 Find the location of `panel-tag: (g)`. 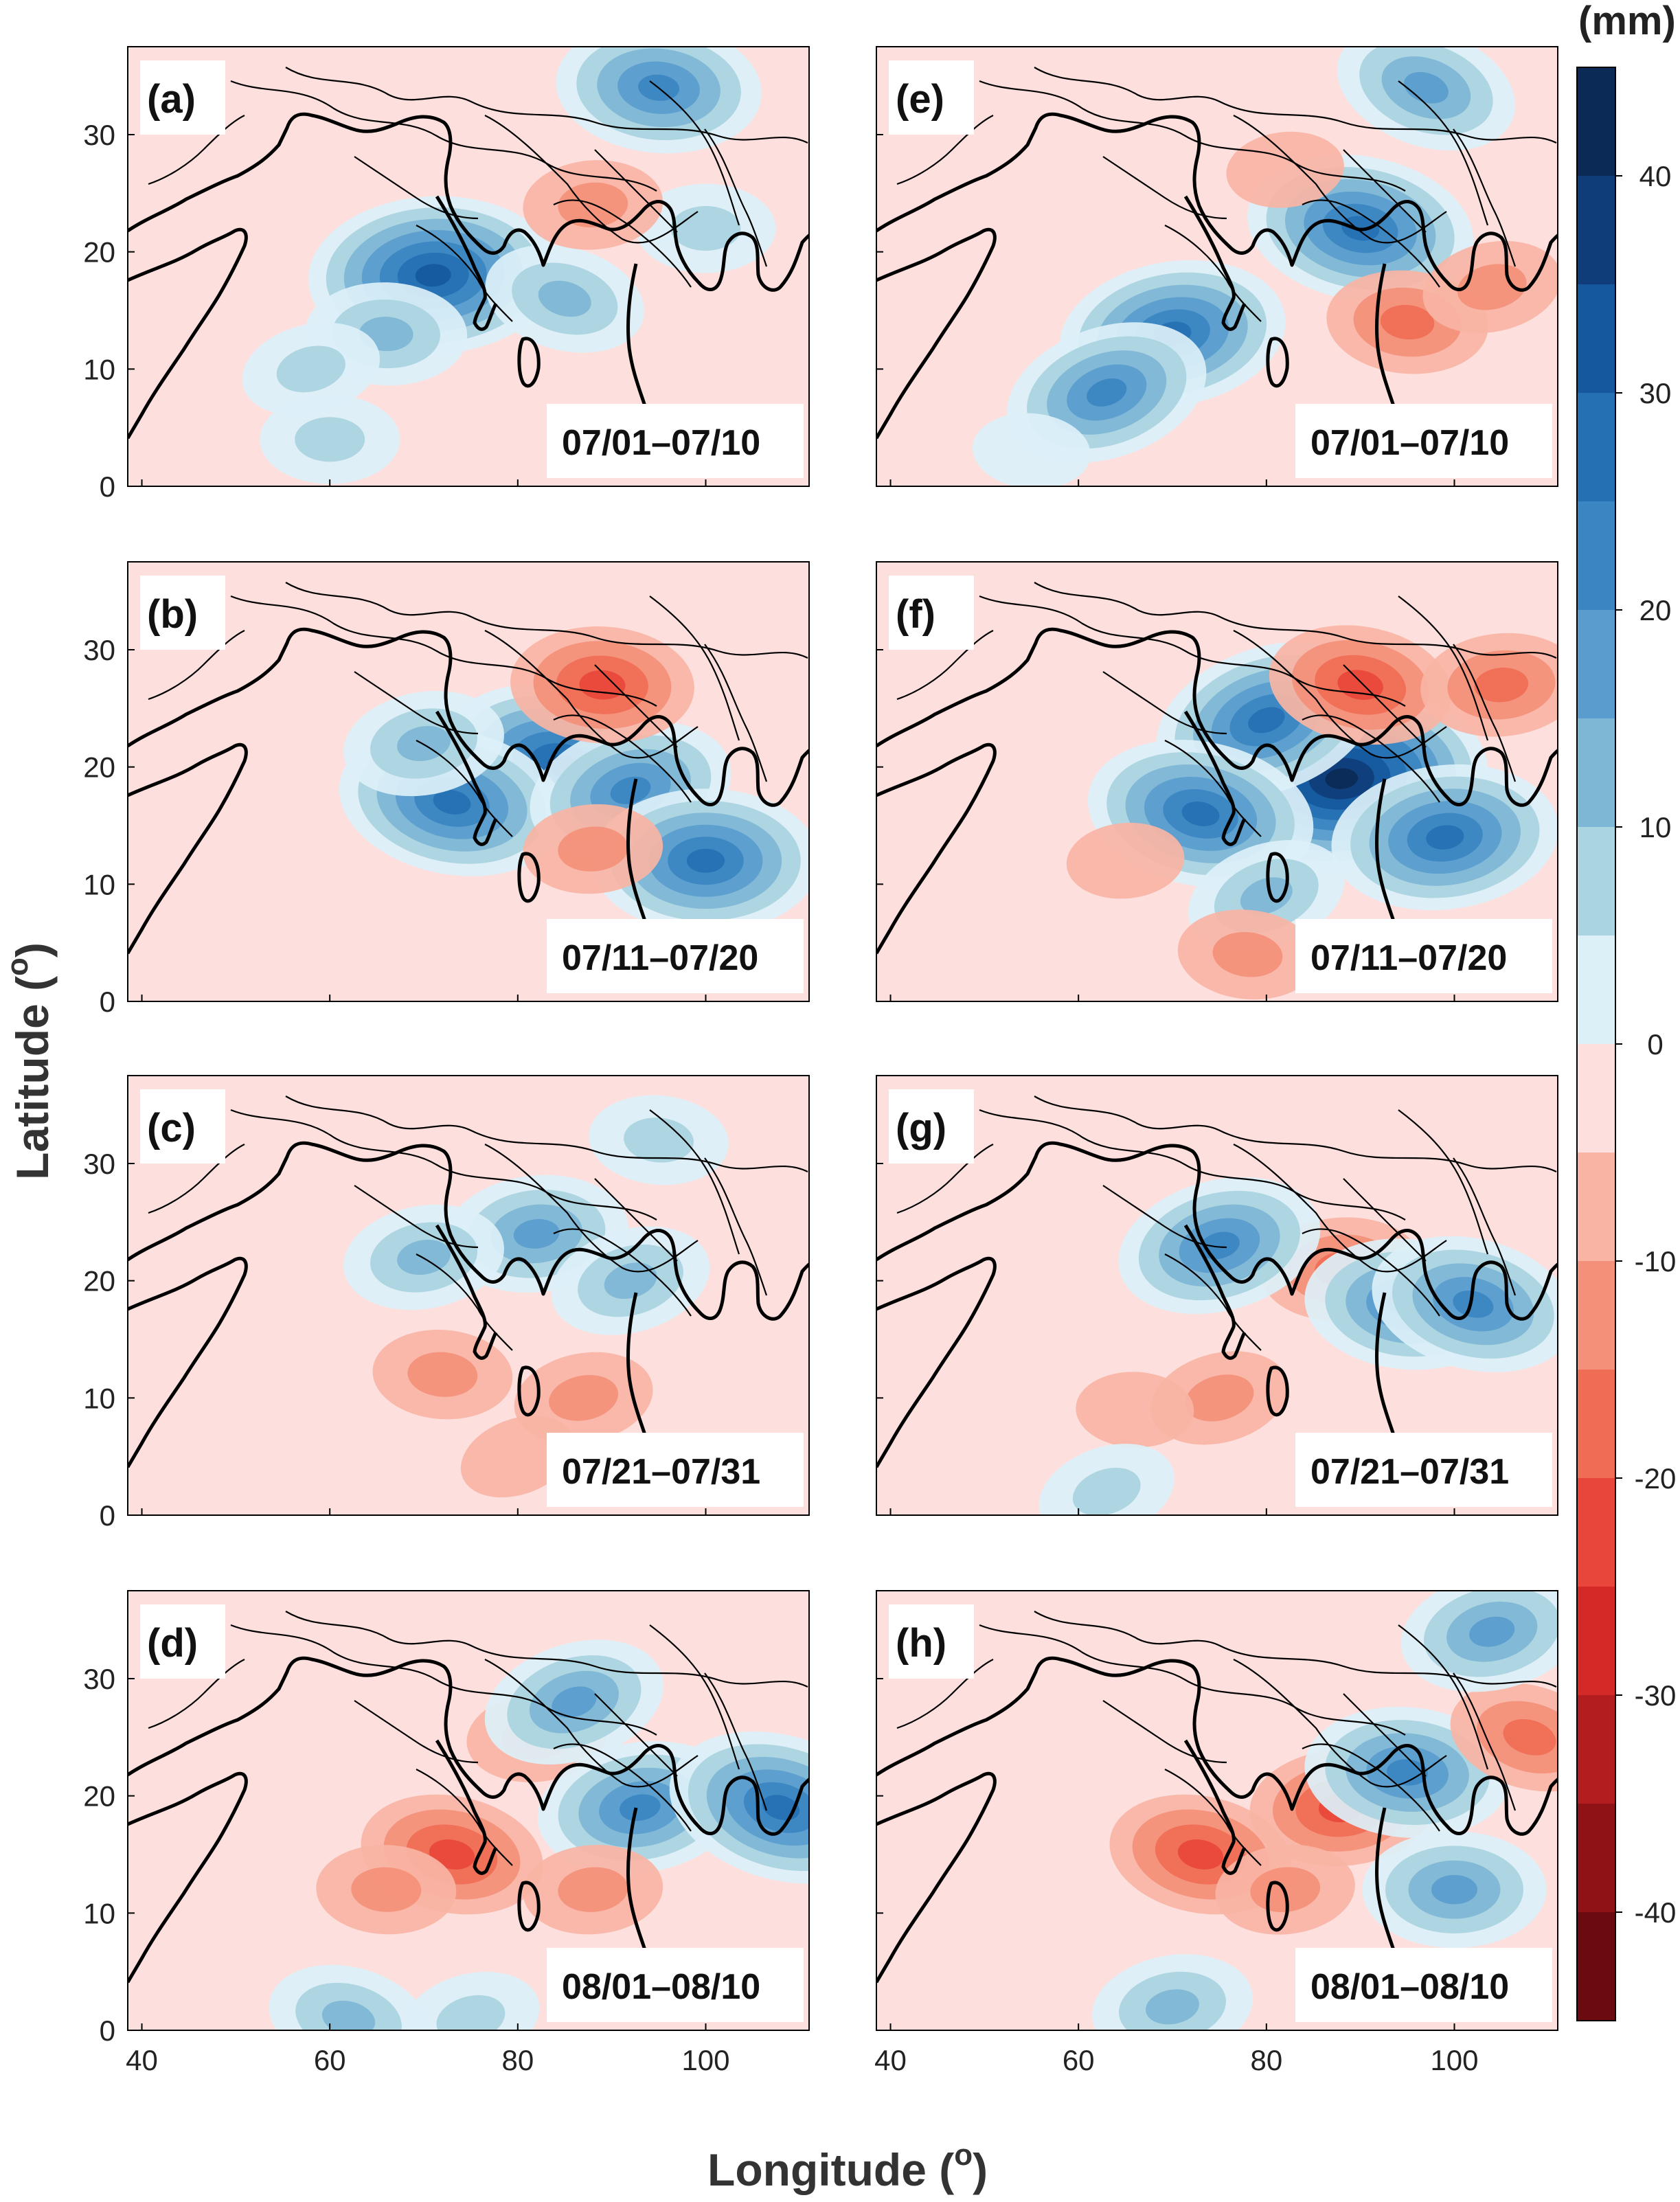

panel-tag: (g) is located at coordinates (921, 1128).